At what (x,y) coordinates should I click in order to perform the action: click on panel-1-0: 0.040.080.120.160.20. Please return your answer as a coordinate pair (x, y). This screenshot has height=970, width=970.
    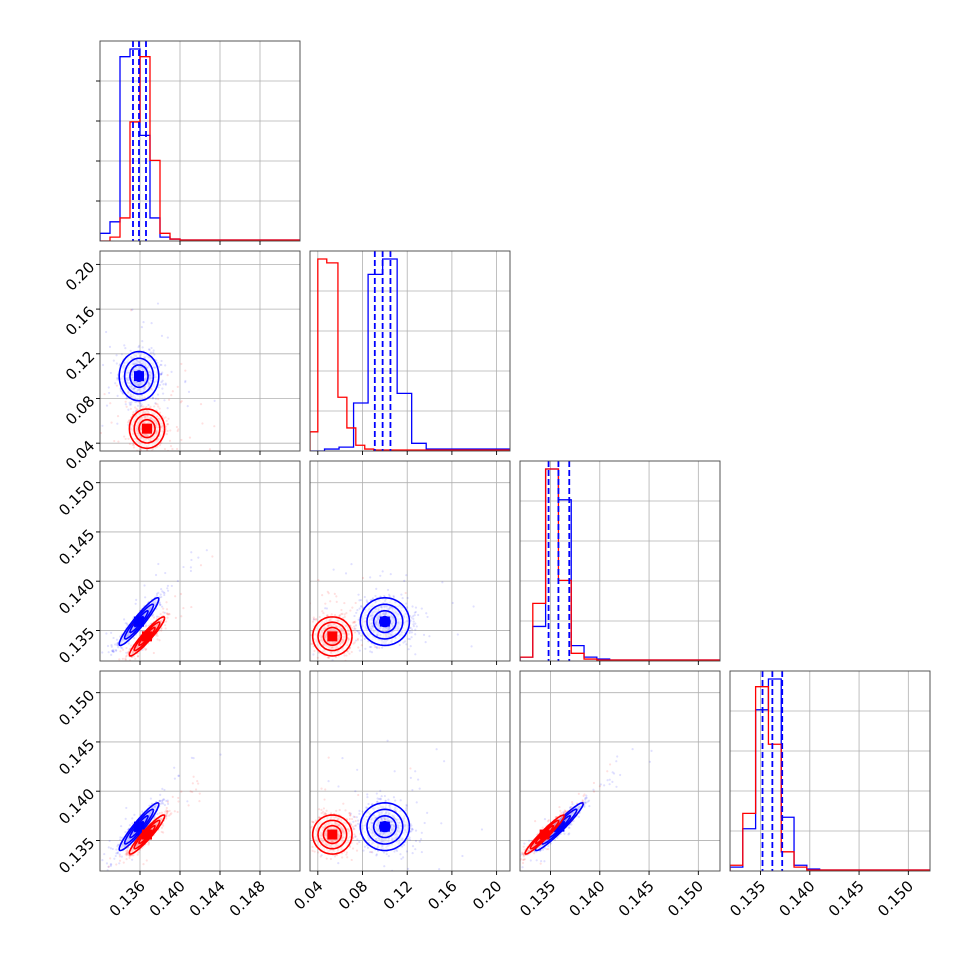
    Looking at the image, I should click on (181, 361).